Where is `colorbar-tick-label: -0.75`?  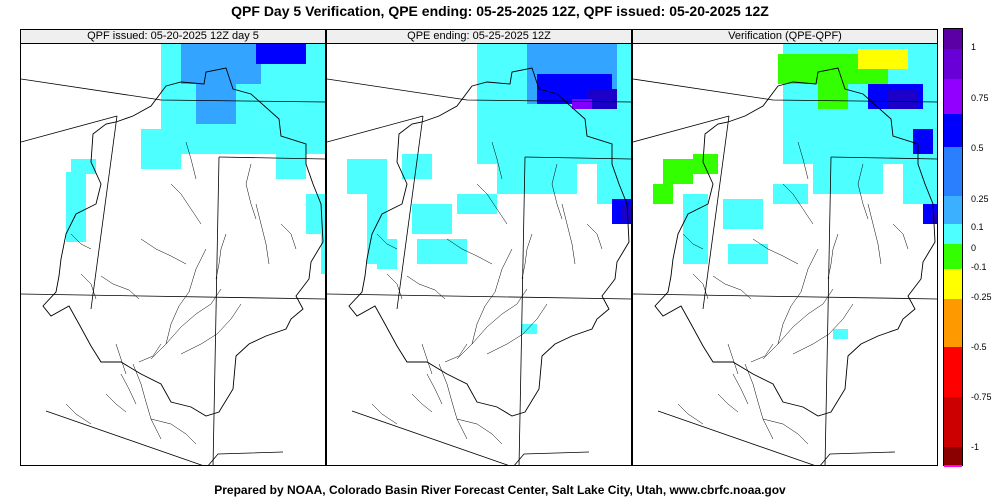 colorbar-tick-label: -0.75 is located at coordinates (981, 397).